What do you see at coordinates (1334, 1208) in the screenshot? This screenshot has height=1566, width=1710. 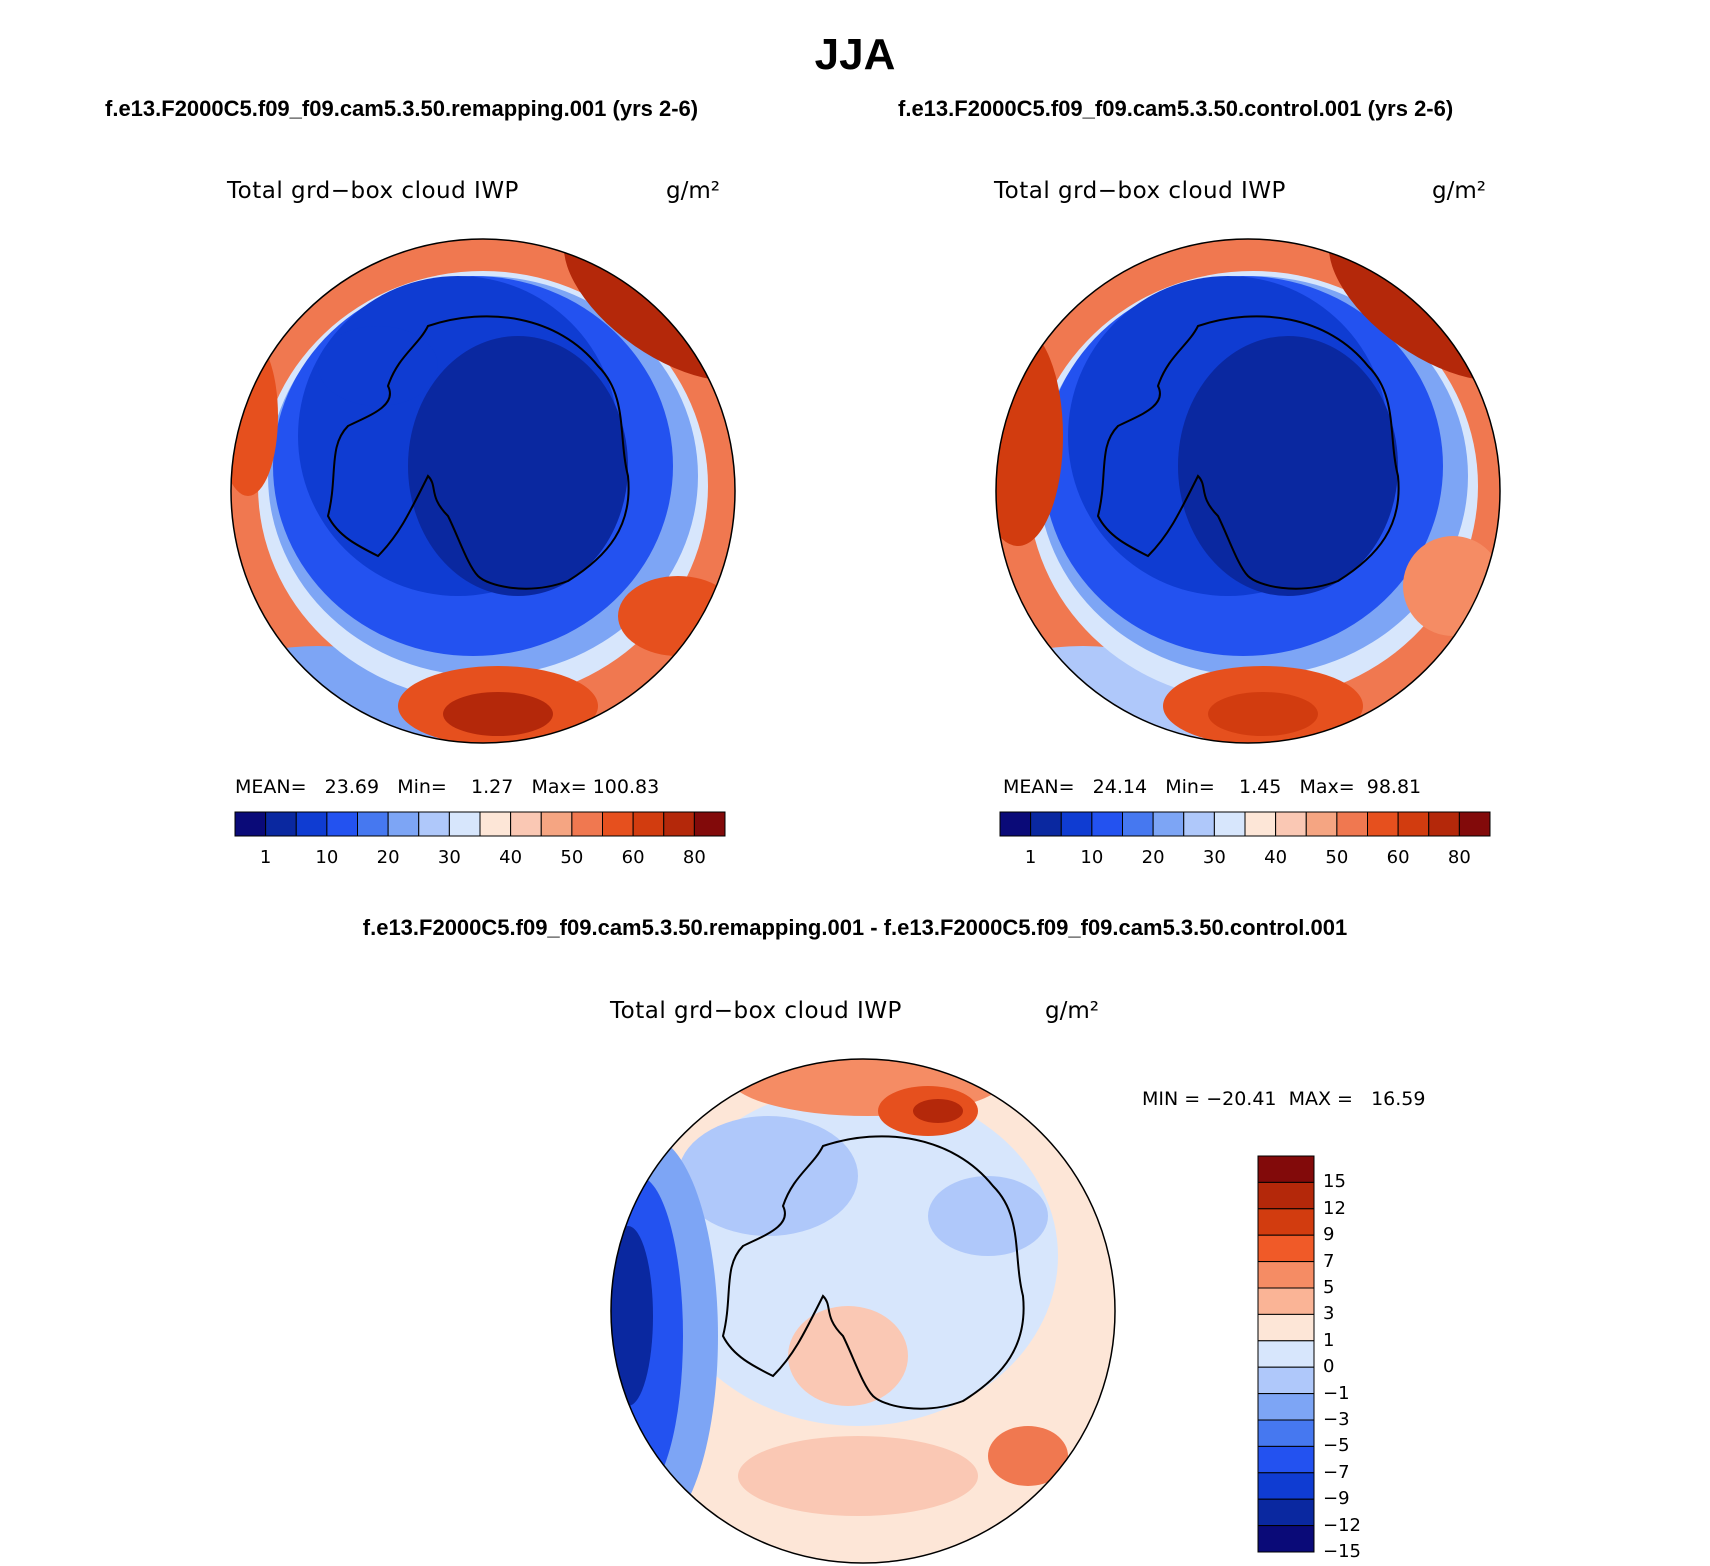 I see `colorbar-tick-label: 12` at bounding box center [1334, 1208].